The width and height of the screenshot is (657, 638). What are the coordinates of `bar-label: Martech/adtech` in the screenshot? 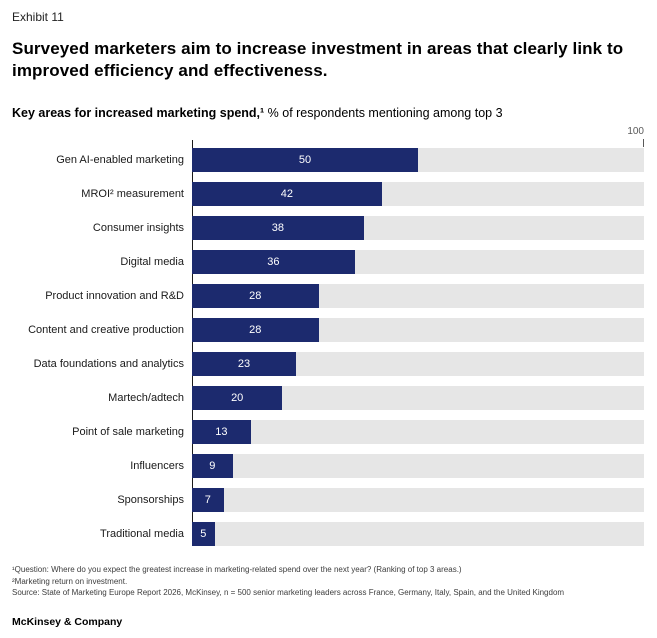 It's located at (146, 398).